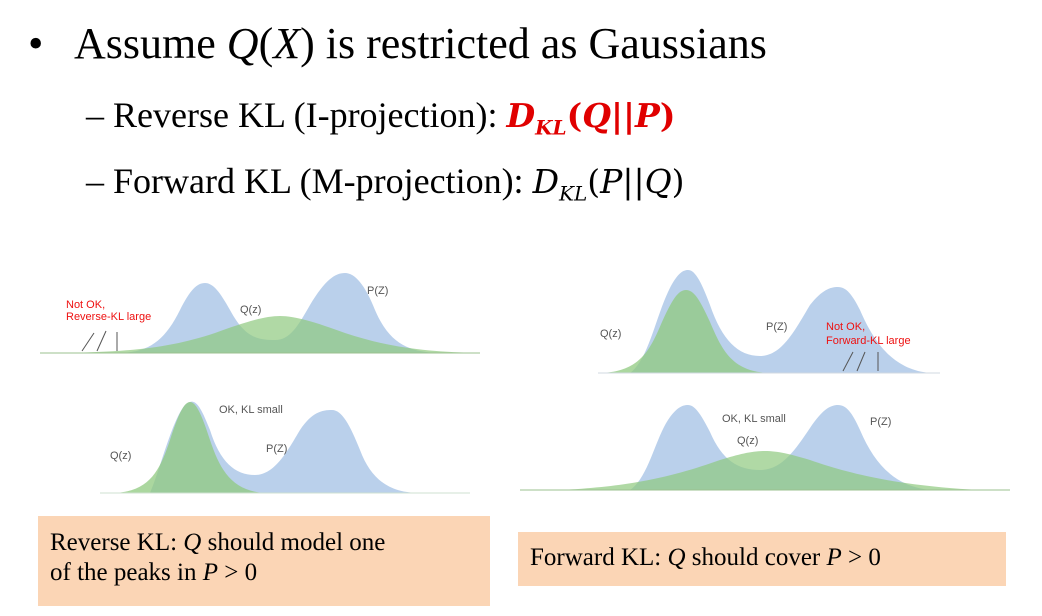  What do you see at coordinates (573, 193) in the screenshot?
I see `fkl-sub: KL` at bounding box center [573, 193].